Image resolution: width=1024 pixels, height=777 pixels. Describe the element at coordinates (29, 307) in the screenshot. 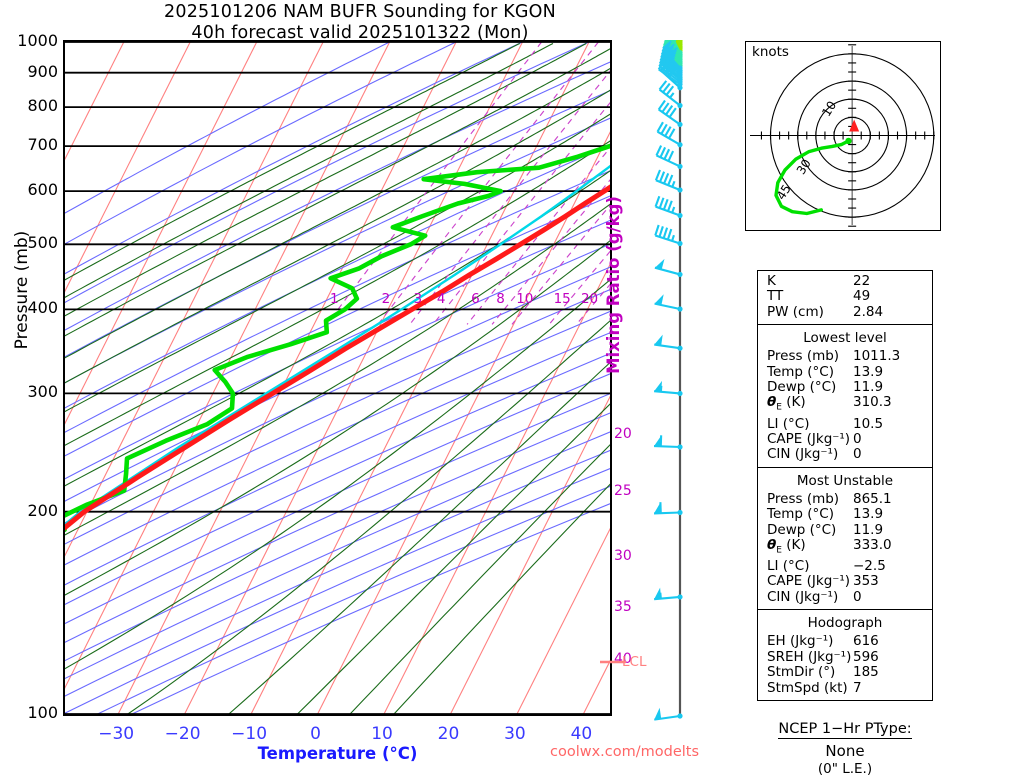

I see `pressure-tick-400: 400` at that location.